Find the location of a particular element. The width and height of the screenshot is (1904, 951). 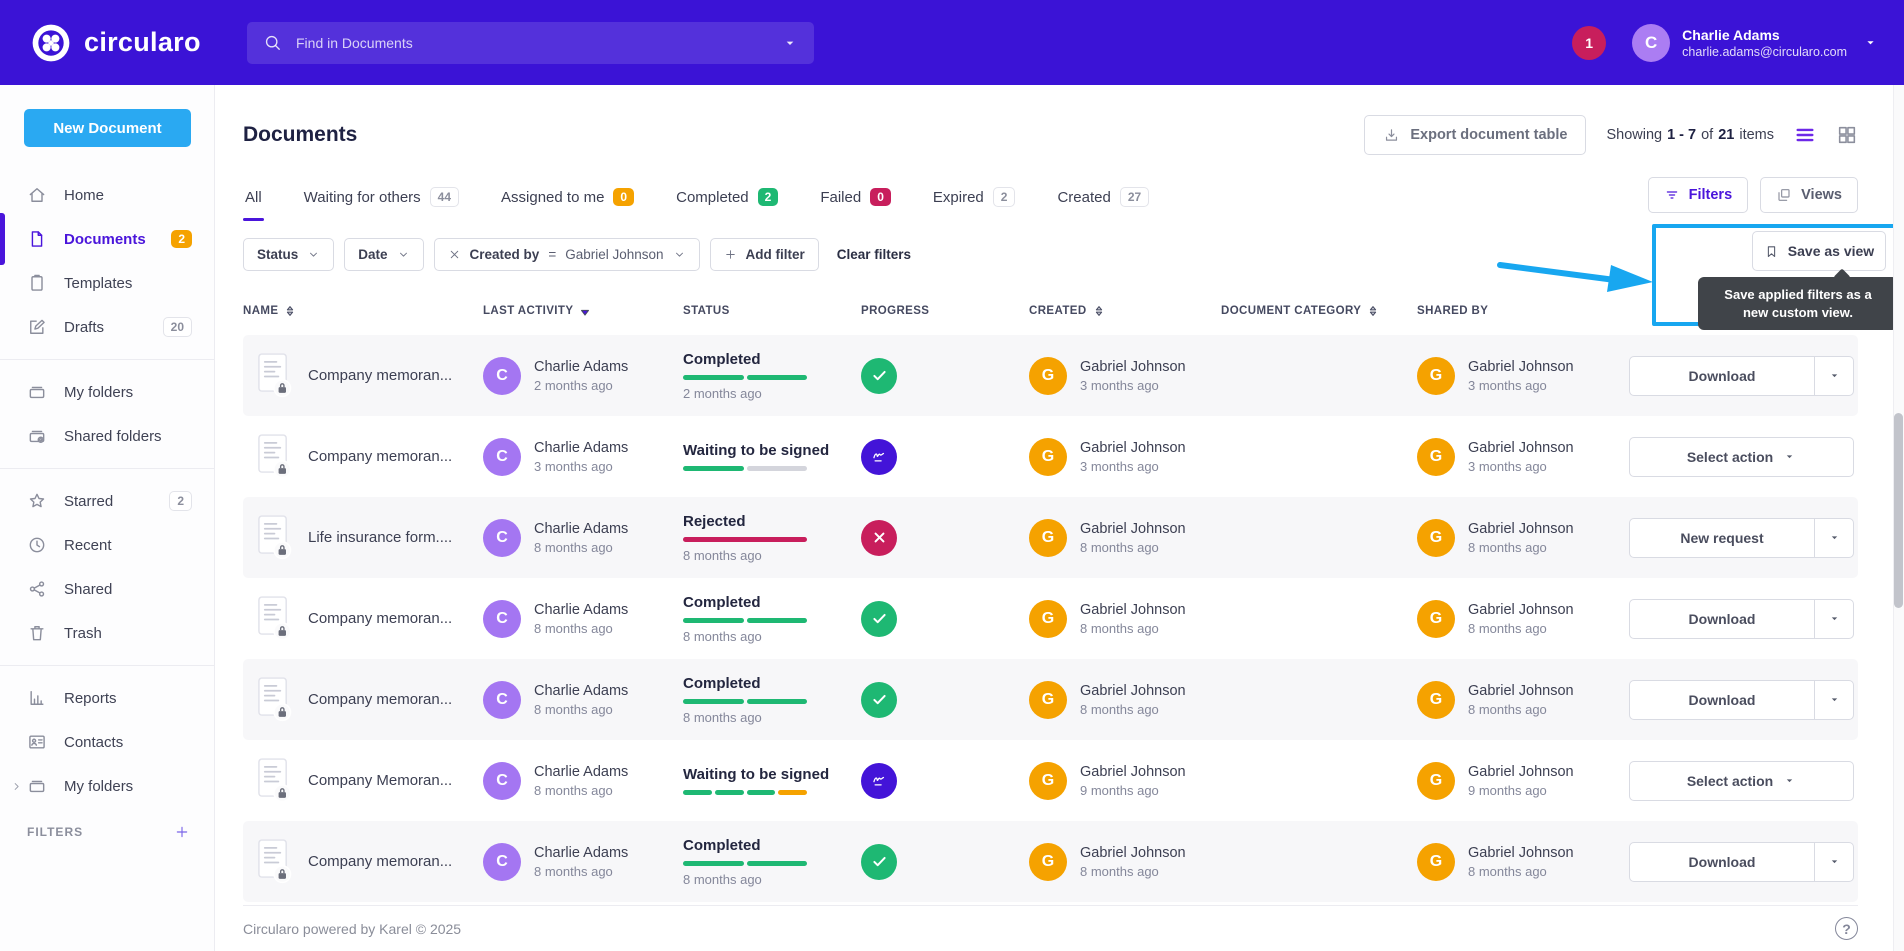

sidebar-item-shared: Shared is located at coordinates (107, 589).